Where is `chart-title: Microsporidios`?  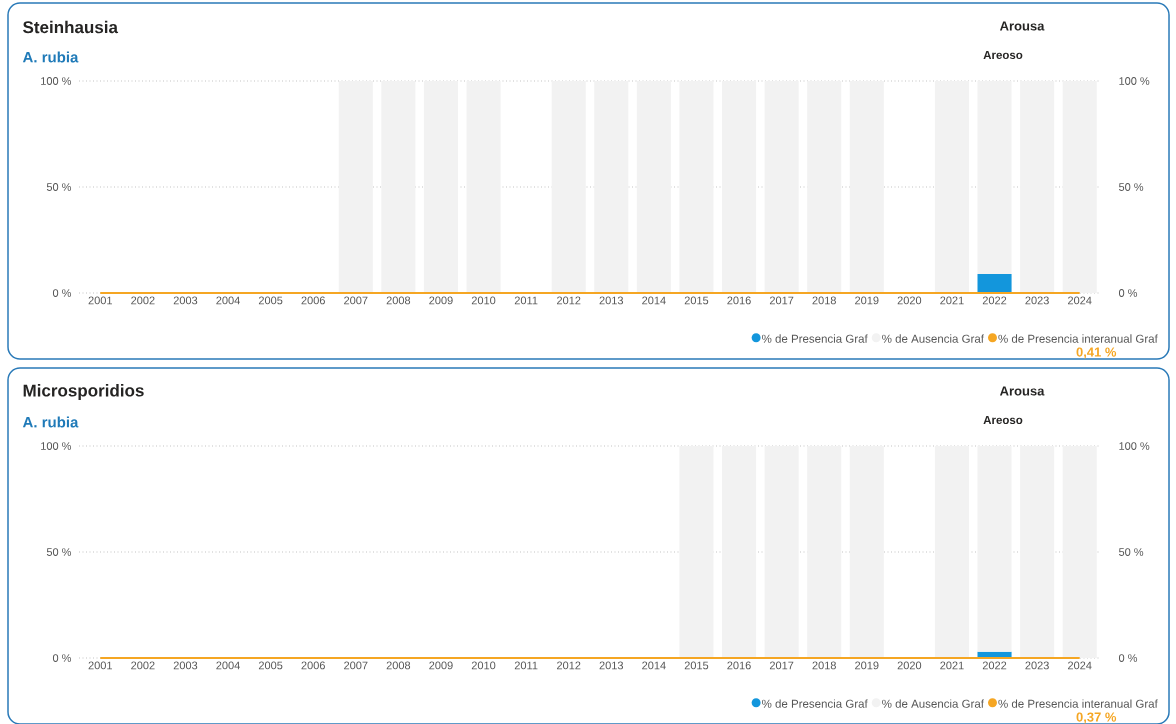
chart-title: Microsporidios is located at coordinates (83, 392).